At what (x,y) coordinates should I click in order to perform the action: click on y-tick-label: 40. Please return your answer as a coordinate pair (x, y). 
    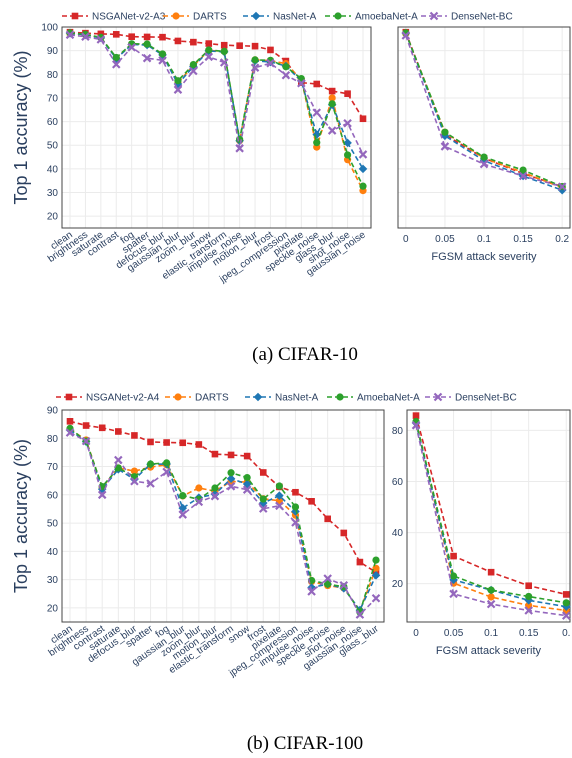
    Looking at the image, I should click on (53, 552).